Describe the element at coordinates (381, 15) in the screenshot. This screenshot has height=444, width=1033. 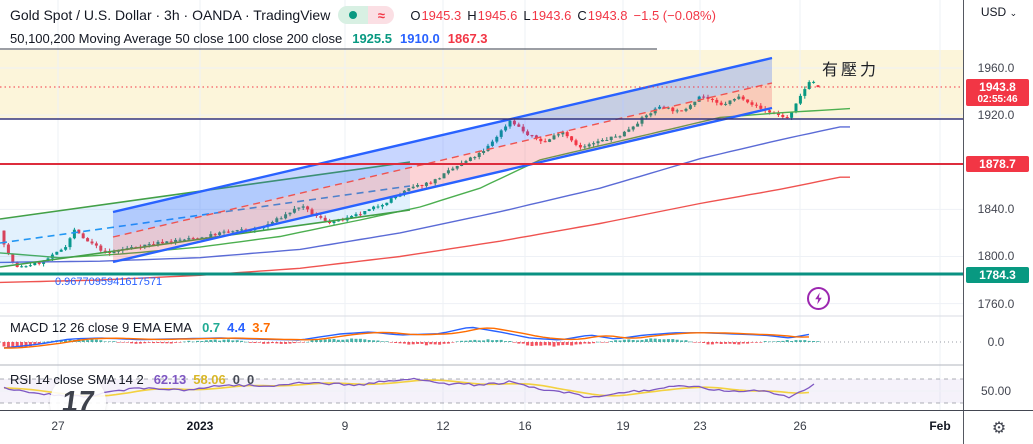
I see `delayed-data-icon: ≈` at that location.